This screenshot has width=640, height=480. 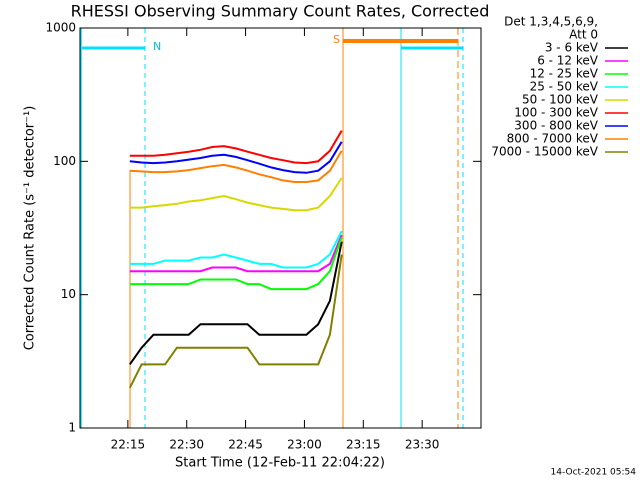 I want to click on legend-label: 3 - 6 keV, so click(x=572, y=48).